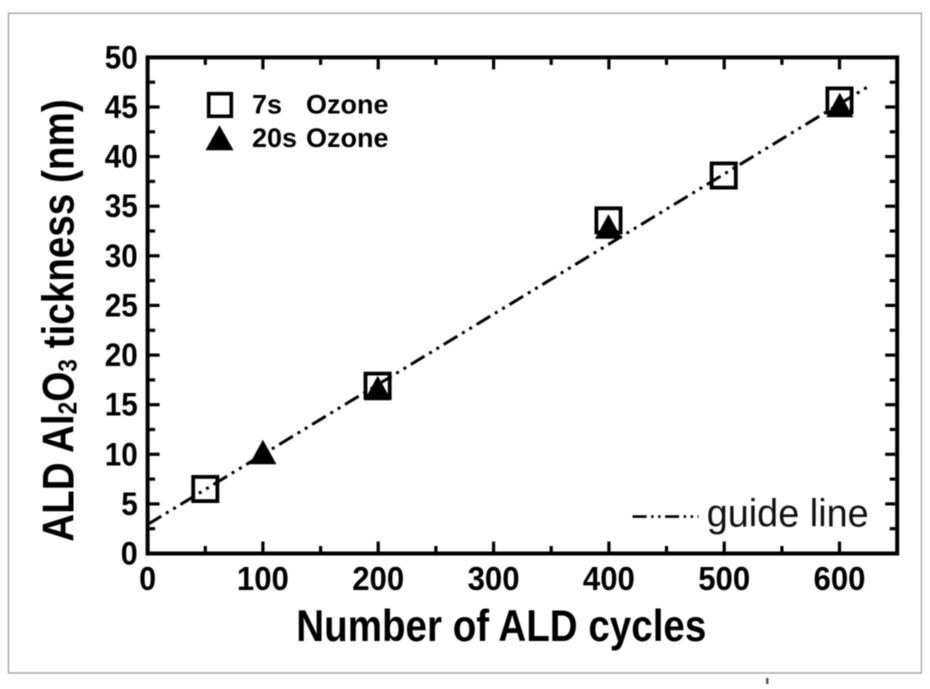 The height and width of the screenshot is (689, 930). What do you see at coordinates (788, 514) in the screenshot?
I see `svg-text: guide line` at bounding box center [788, 514].